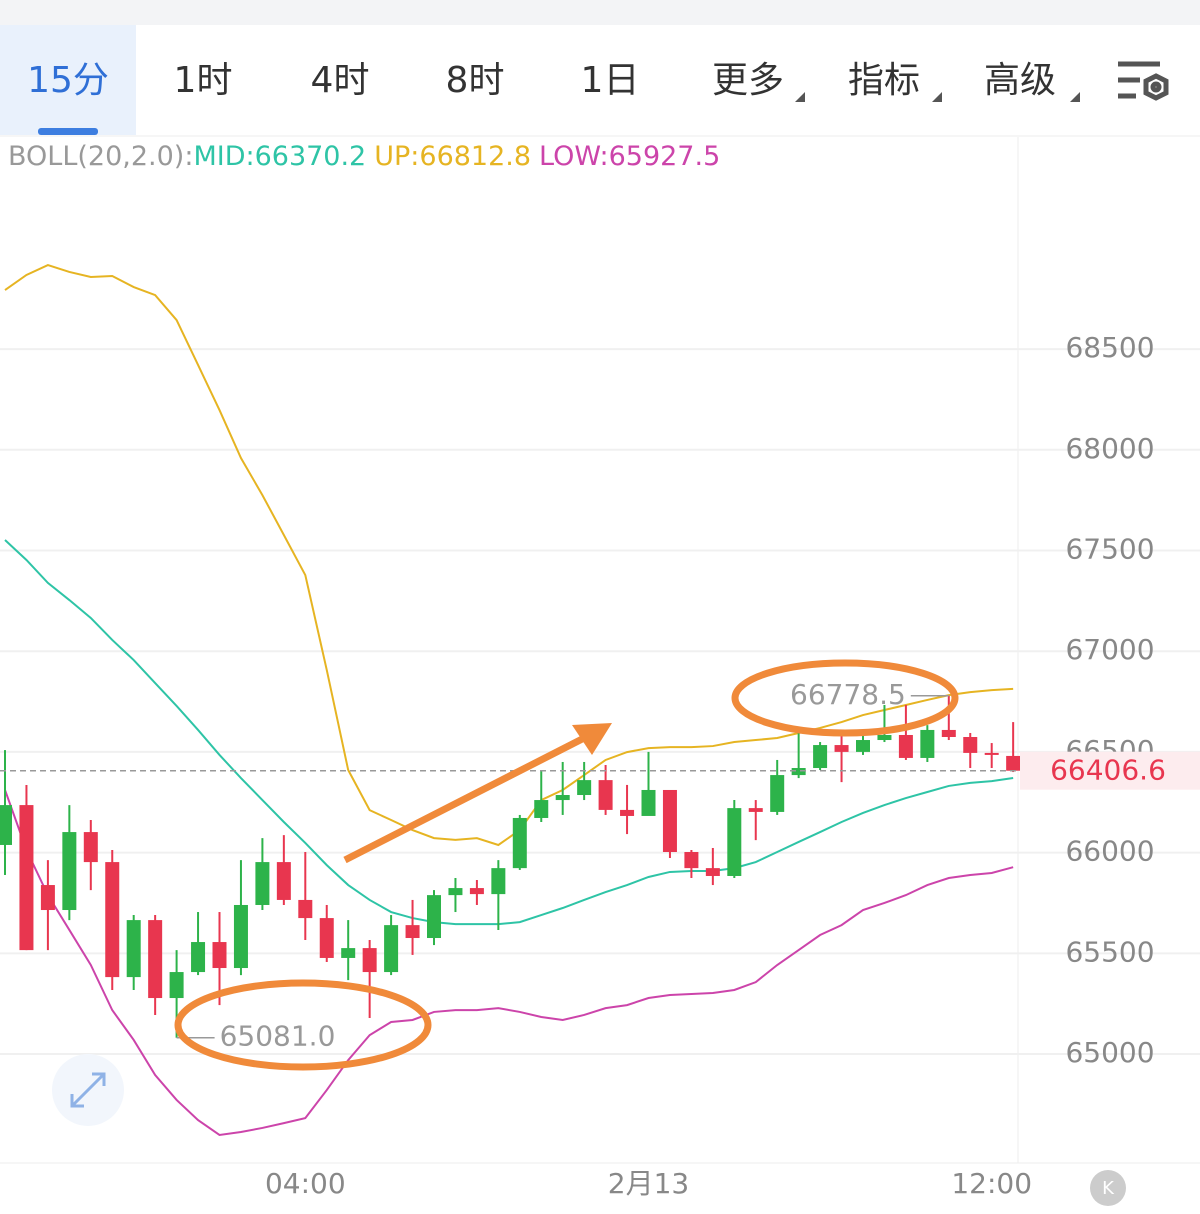 The image size is (1200, 1214). Describe the element at coordinates (340, 80) in the screenshot. I see `tab: 4时` at that location.